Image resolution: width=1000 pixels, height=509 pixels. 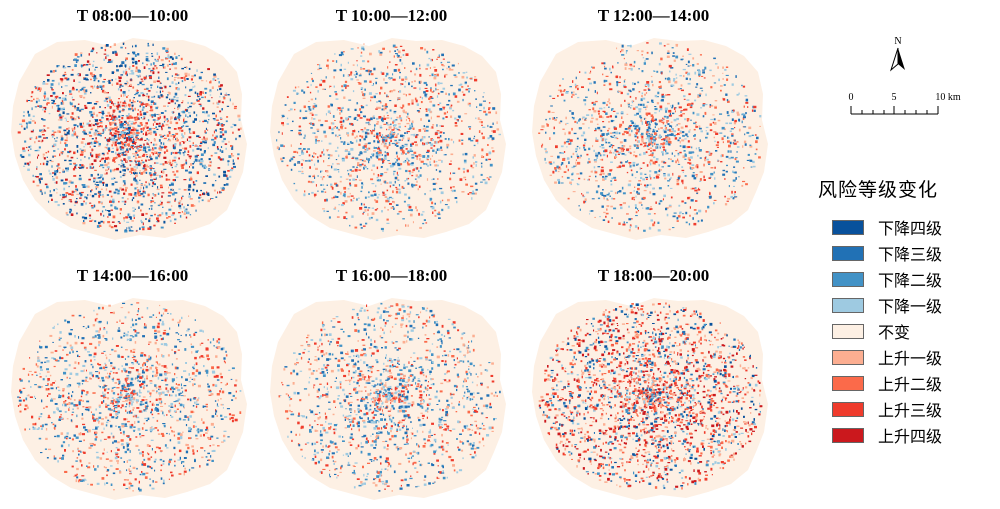 I want to click on panel-title: T 16:00—18:00, so click(x=391, y=275).